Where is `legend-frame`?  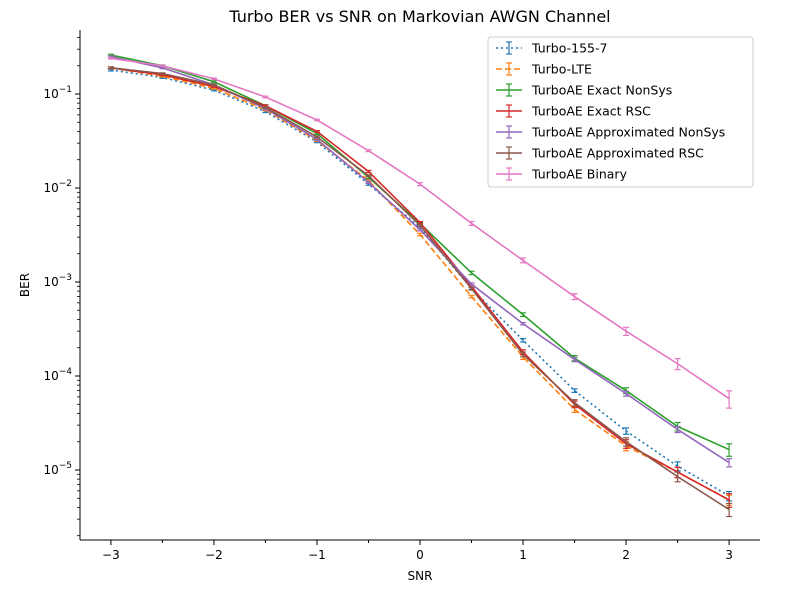
legend-frame is located at coordinates (620, 112).